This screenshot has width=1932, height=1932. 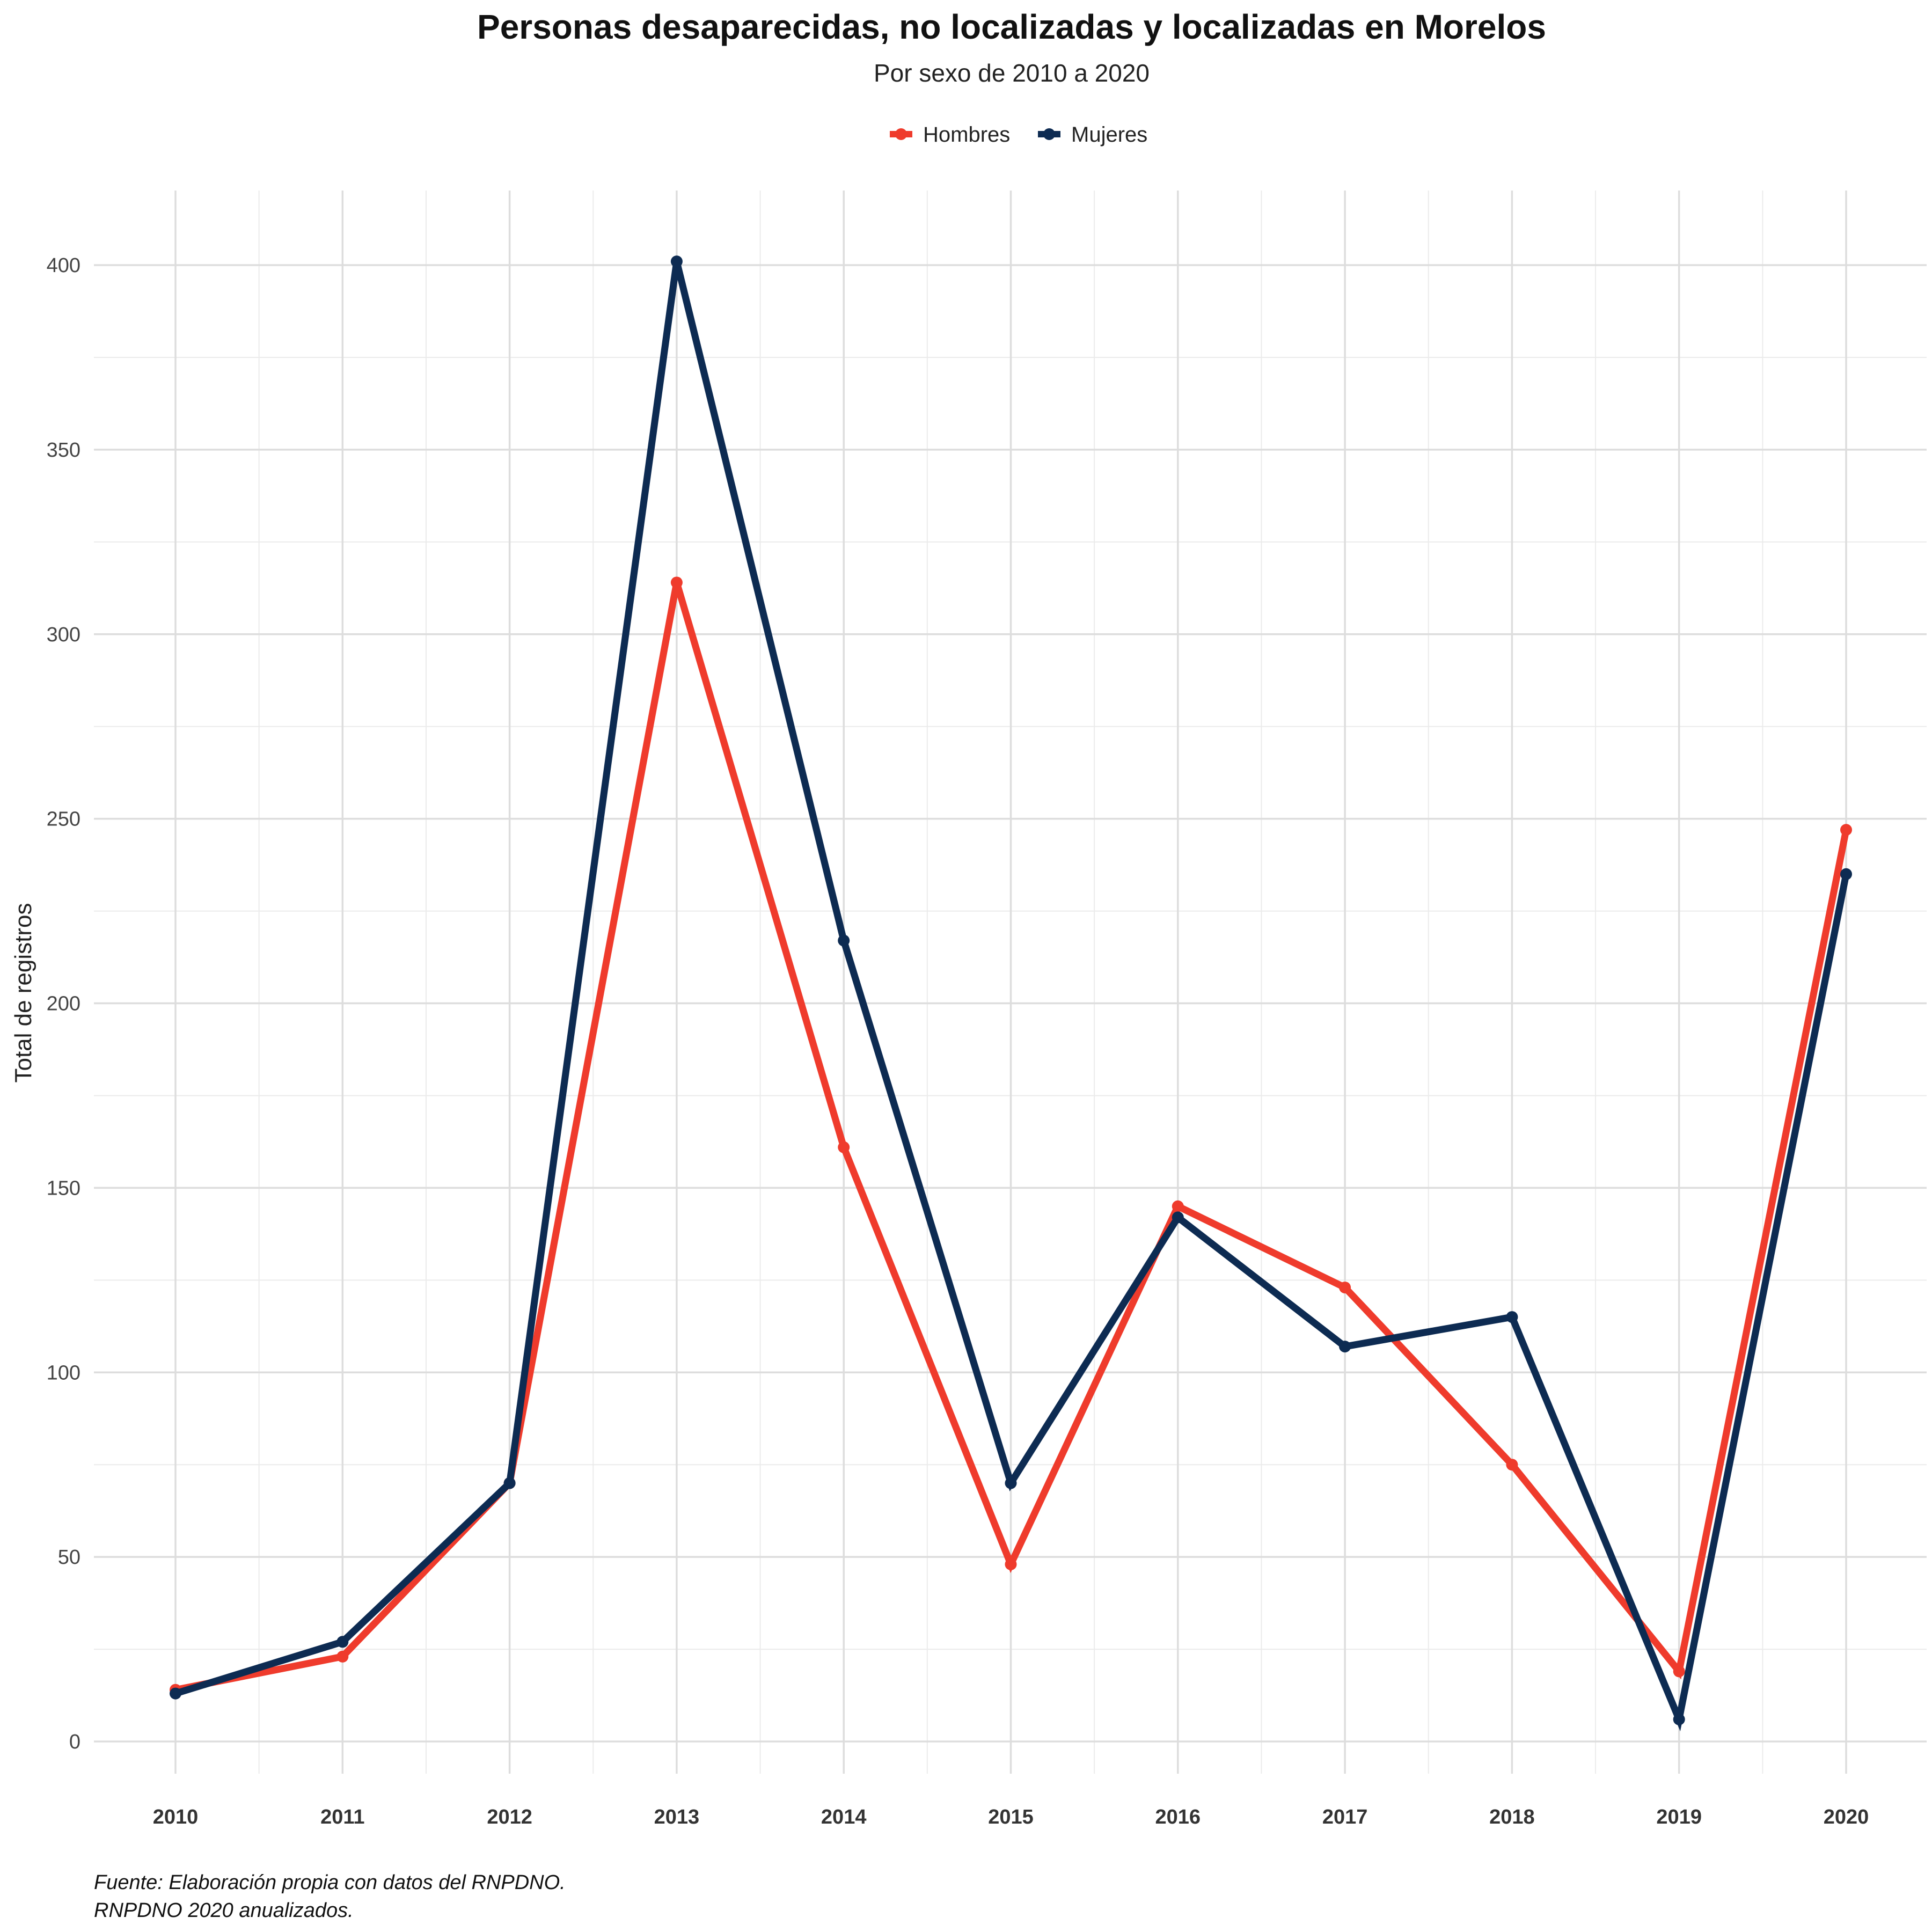 I want to click on x-tick-label: 2015, so click(x=1011, y=1817).